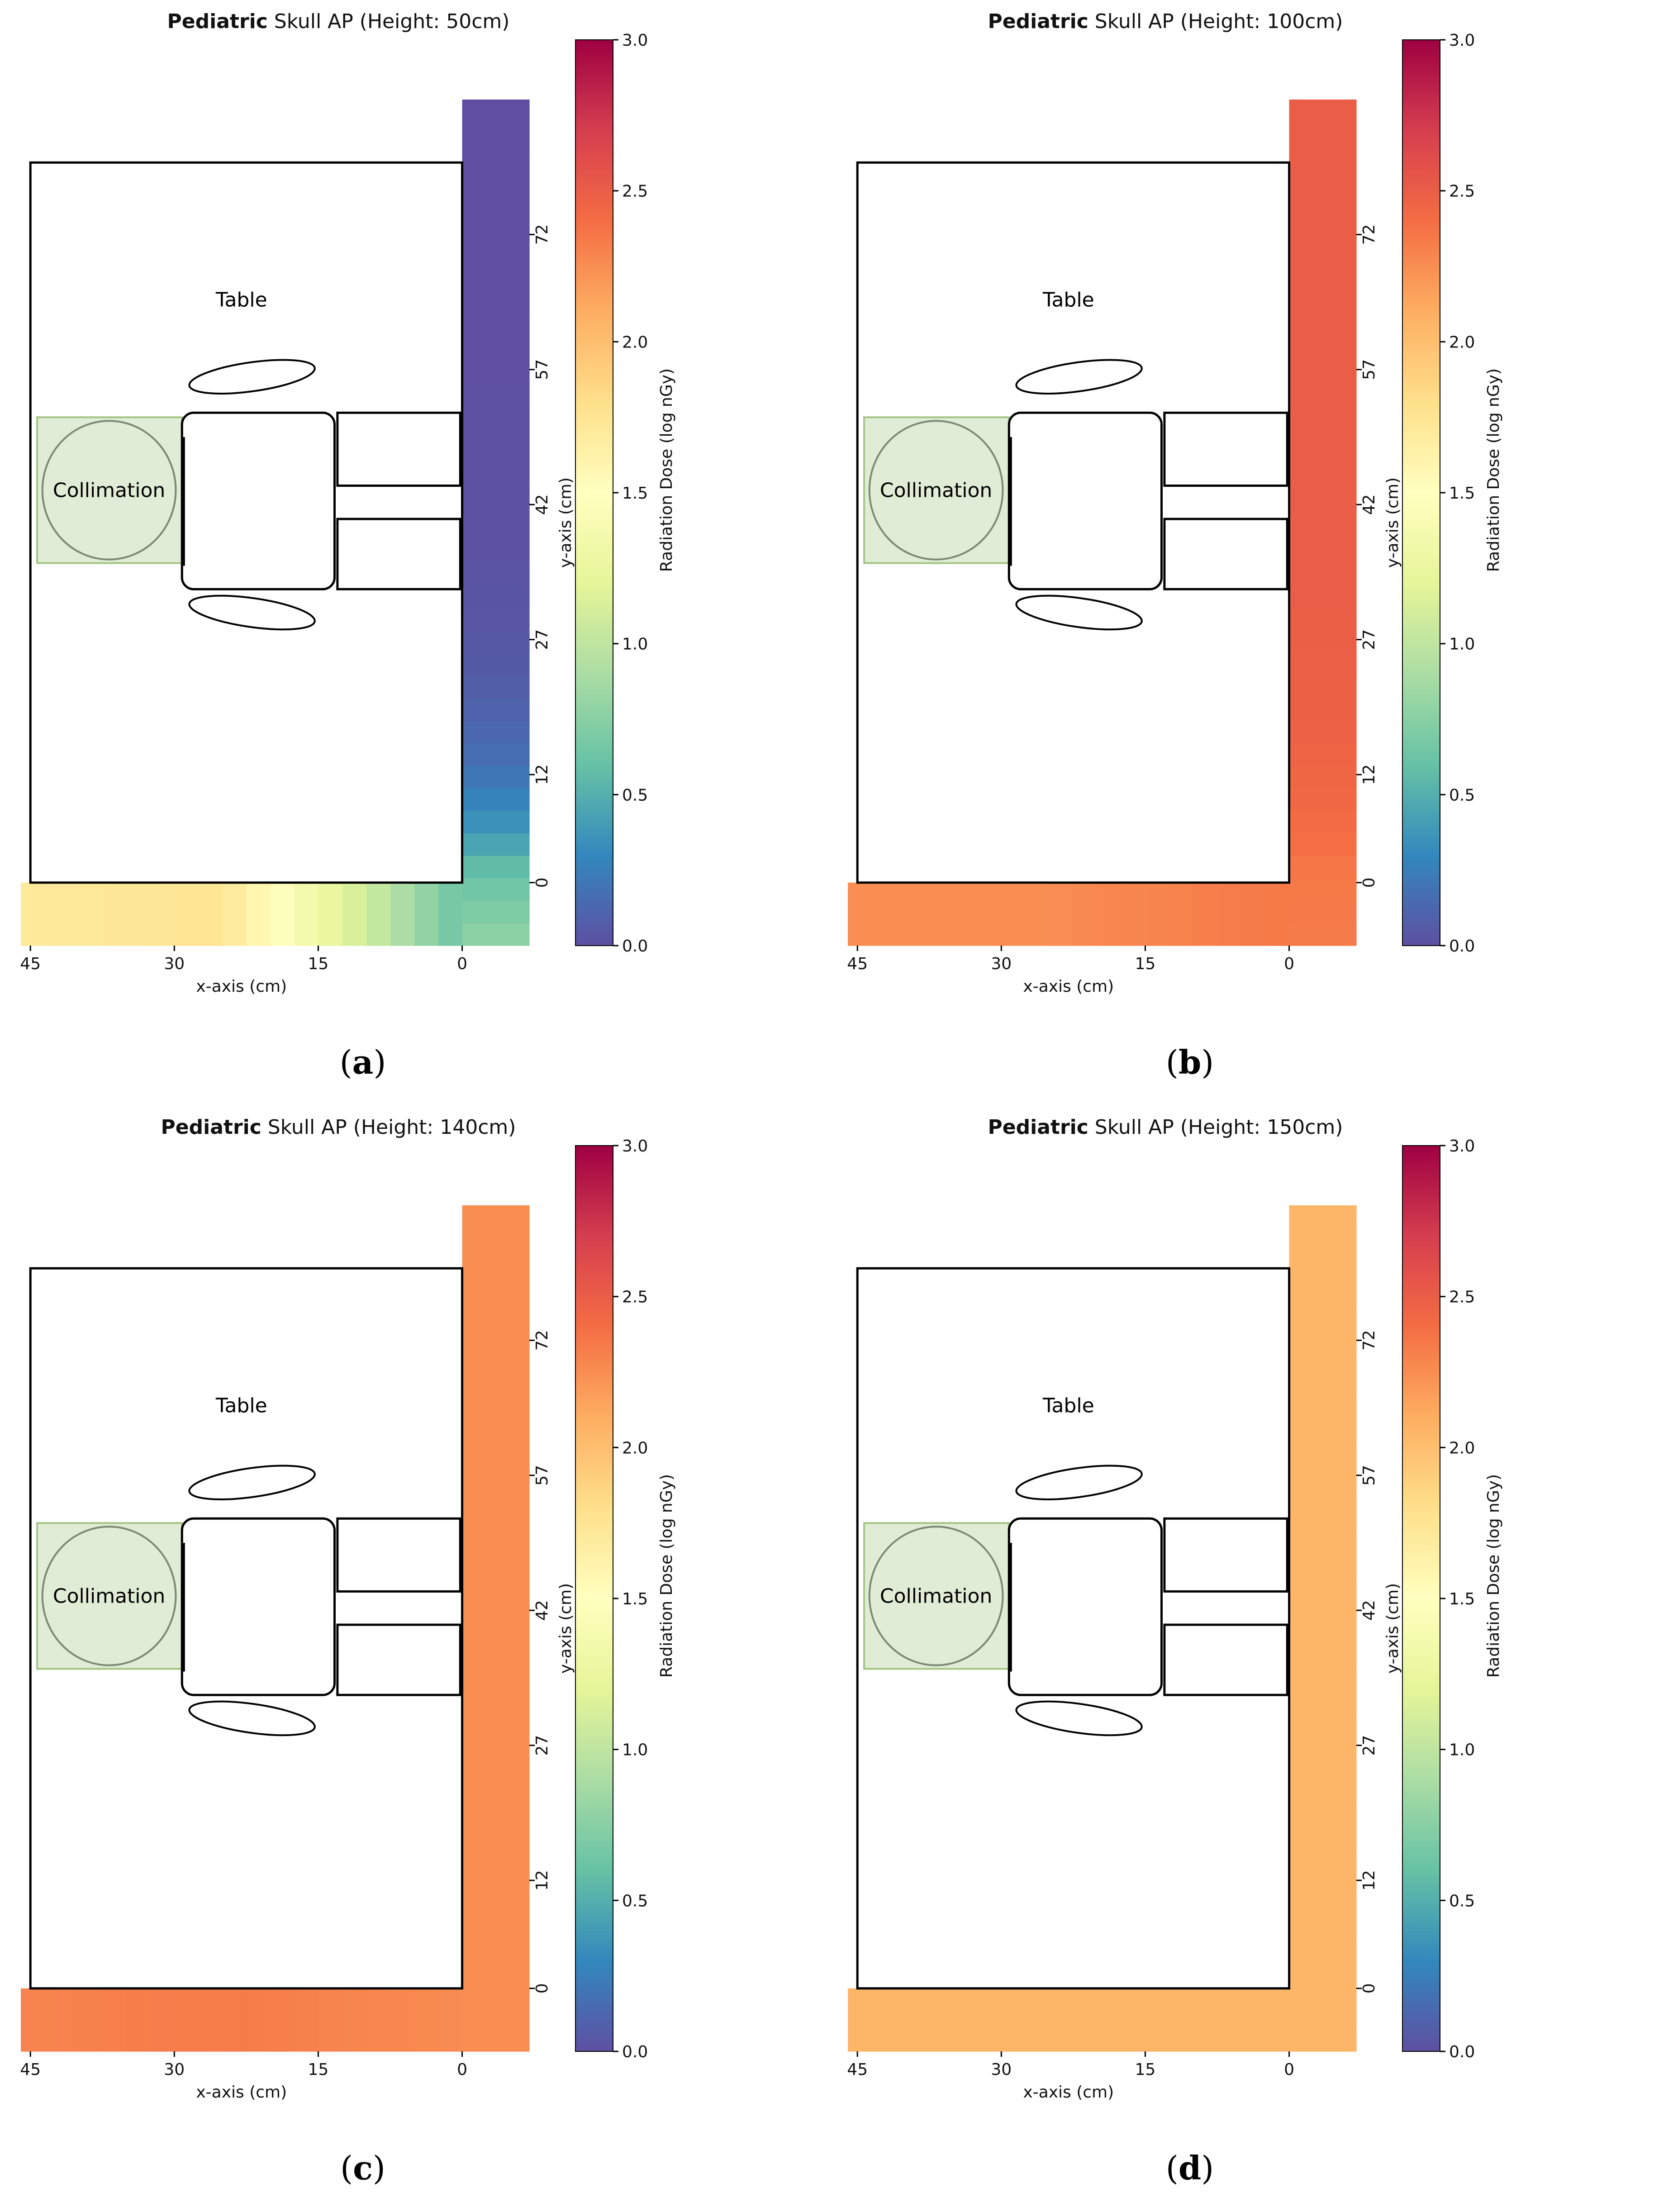 The height and width of the screenshot is (2212, 1654). Describe the element at coordinates (1001, 2069) in the screenshot. I see `x-tick-label: 30` at that location.